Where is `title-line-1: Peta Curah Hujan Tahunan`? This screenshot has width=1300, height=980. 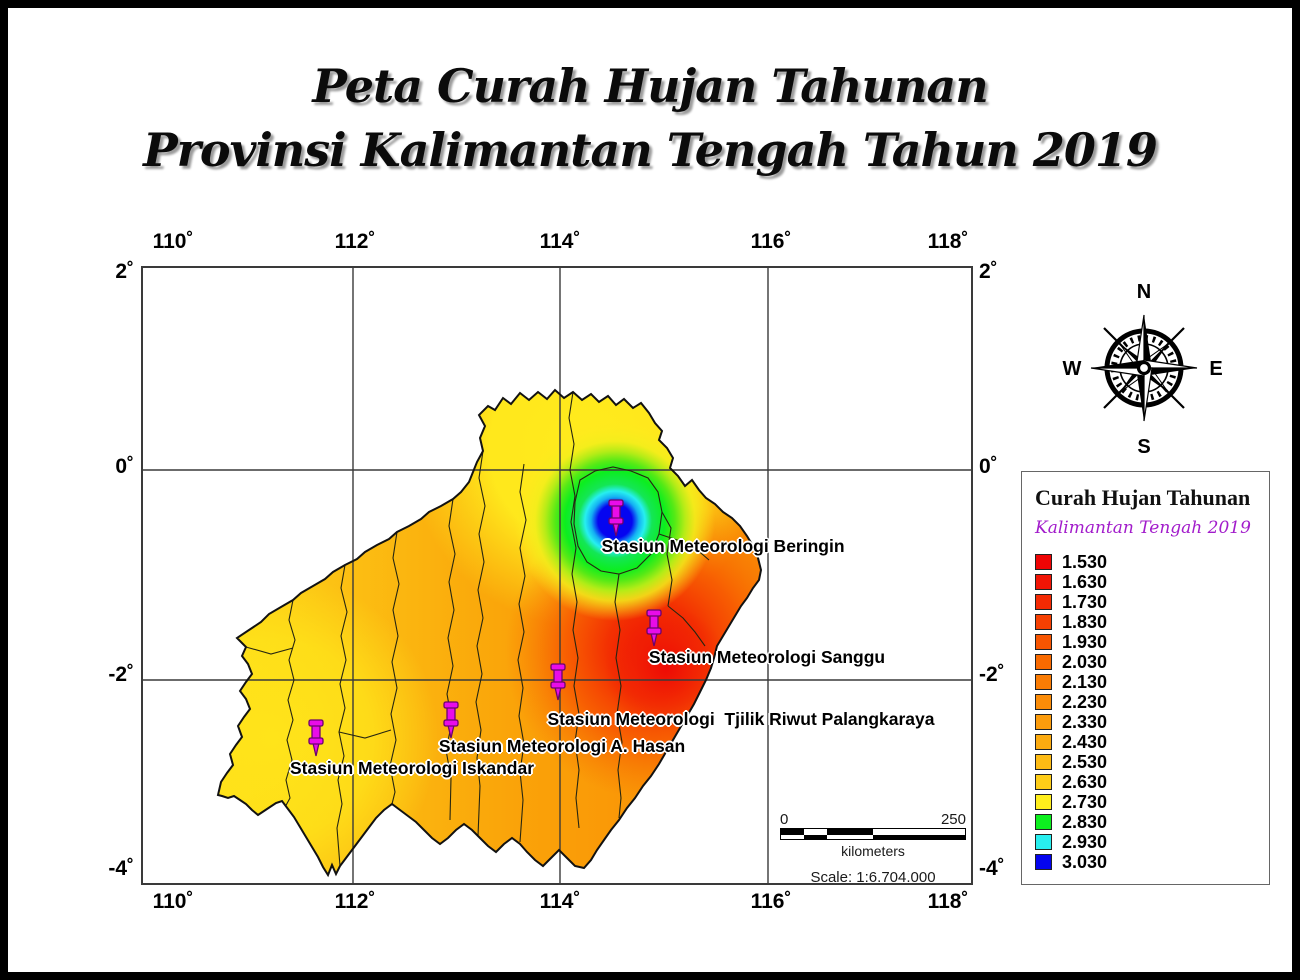 title-line-1: Peta Curah Hujan Tahunan is located at coordinates (650, 86).